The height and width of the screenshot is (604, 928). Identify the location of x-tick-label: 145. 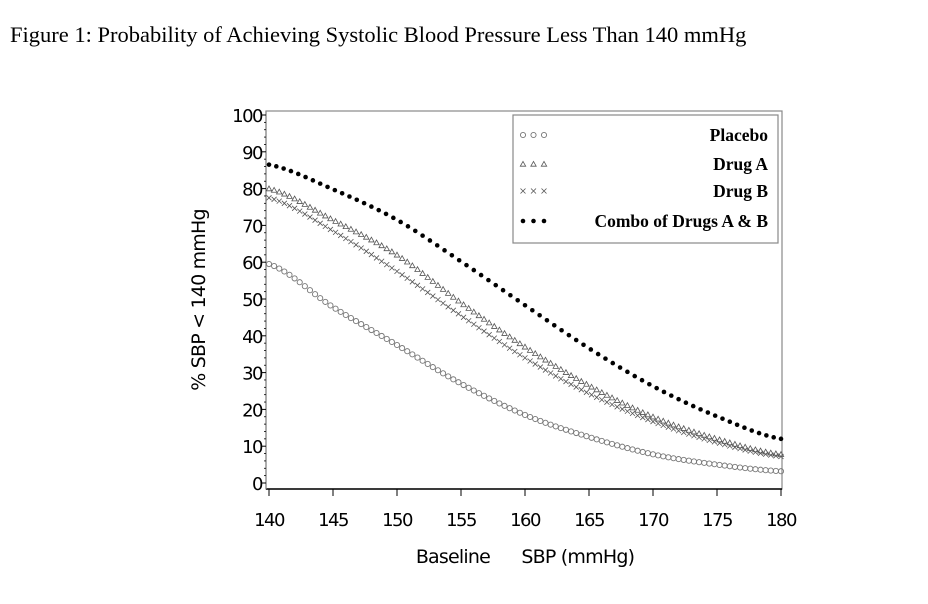
(333, 520).